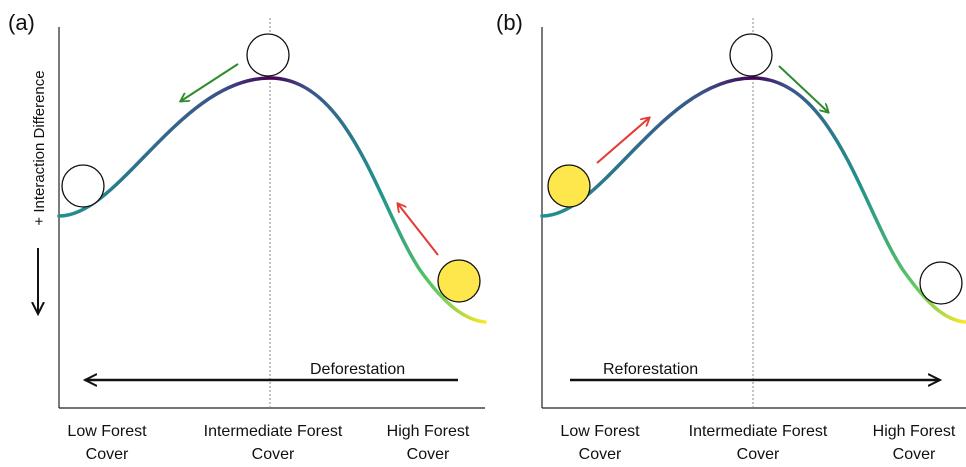 The width and height of the screenshot is (966, 467). Describe the element at coordinates (428, 454) in the screenshot. I see `panel-a-tick-high-line2: Cover` at that location.